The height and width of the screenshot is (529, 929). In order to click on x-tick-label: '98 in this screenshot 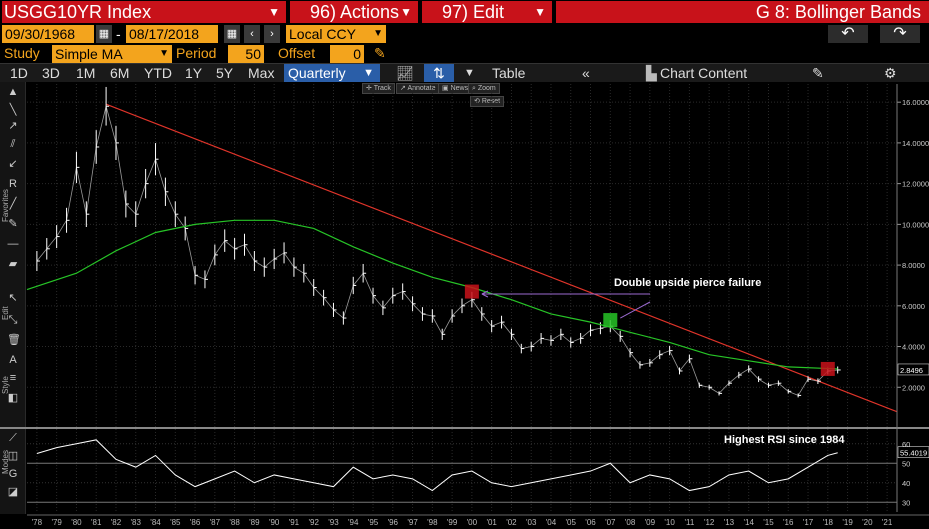, I will do `click(432, 522)`.